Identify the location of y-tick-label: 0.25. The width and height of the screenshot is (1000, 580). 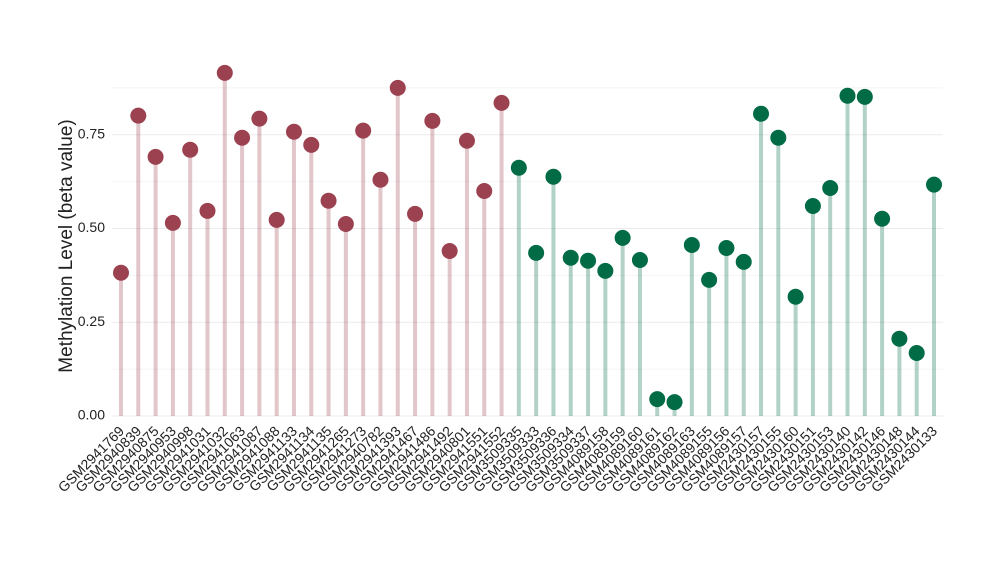
(91, 321).